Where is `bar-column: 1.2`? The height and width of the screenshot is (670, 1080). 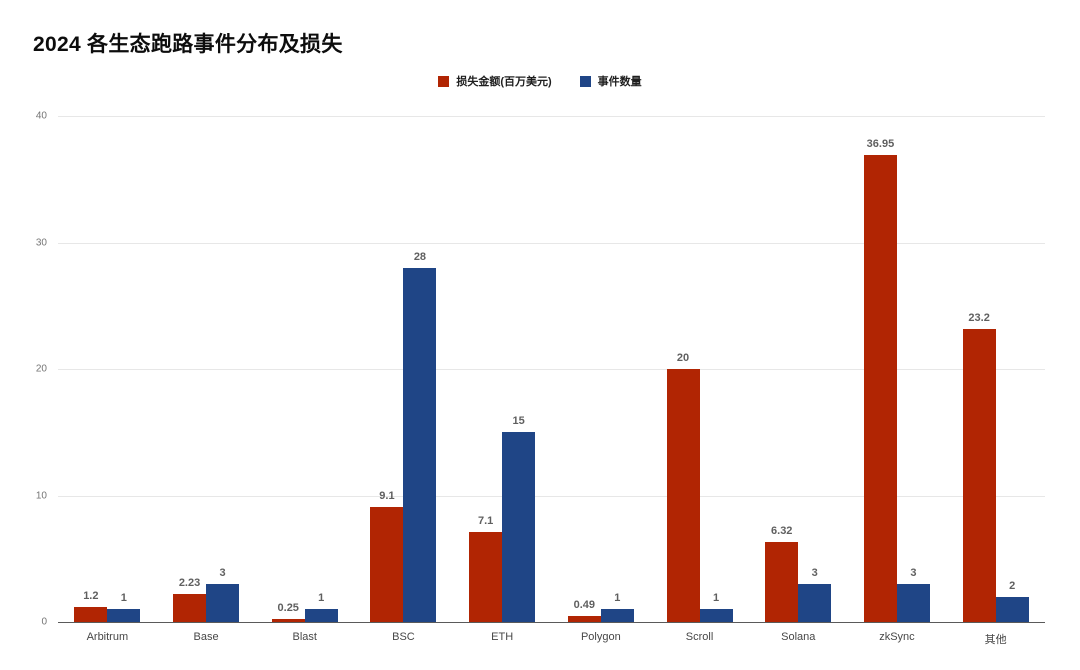 bar-column: 1.2 is located at coordinates (91, 369).